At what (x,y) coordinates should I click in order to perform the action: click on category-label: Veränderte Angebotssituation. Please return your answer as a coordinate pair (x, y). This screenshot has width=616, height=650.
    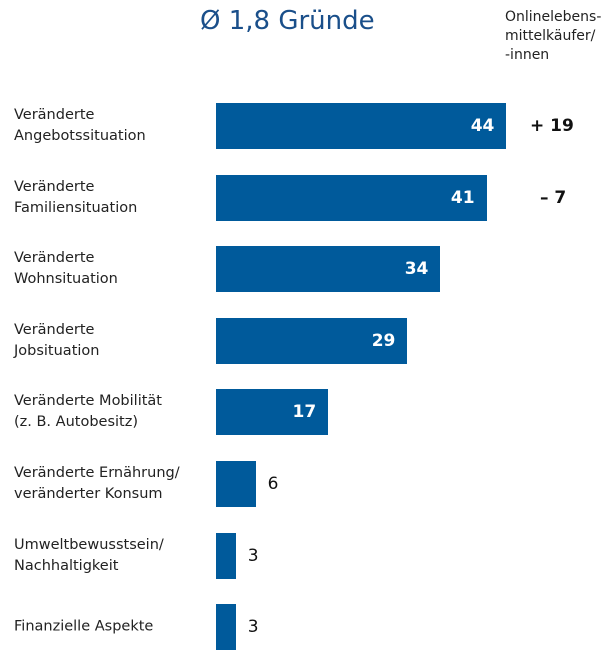
    Looking at the image, I should click on (80, 125).